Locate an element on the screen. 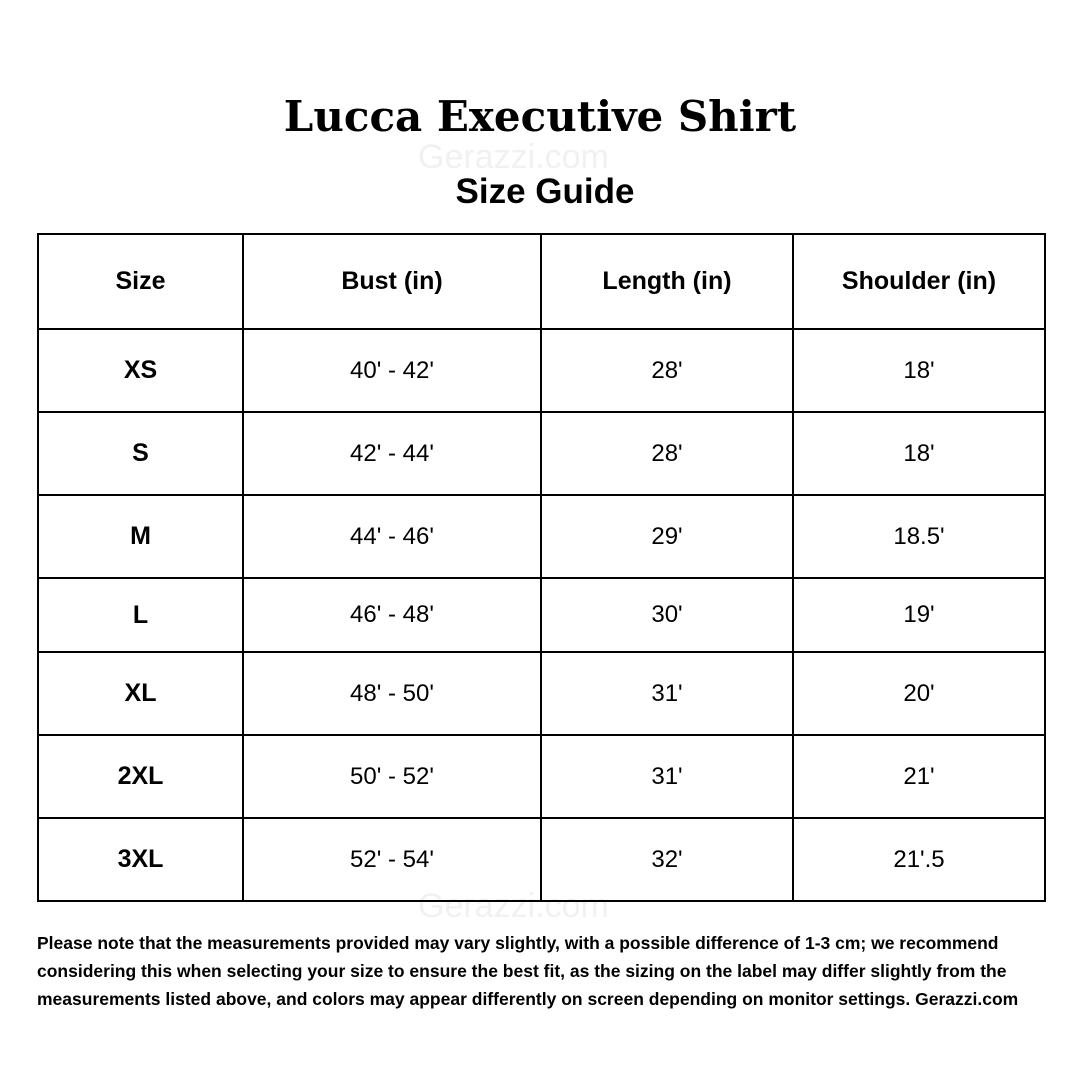 This screenshot has width=1080, height=1080. header-shoulder: Shoulder (in) is located at coordinates (919, 281).